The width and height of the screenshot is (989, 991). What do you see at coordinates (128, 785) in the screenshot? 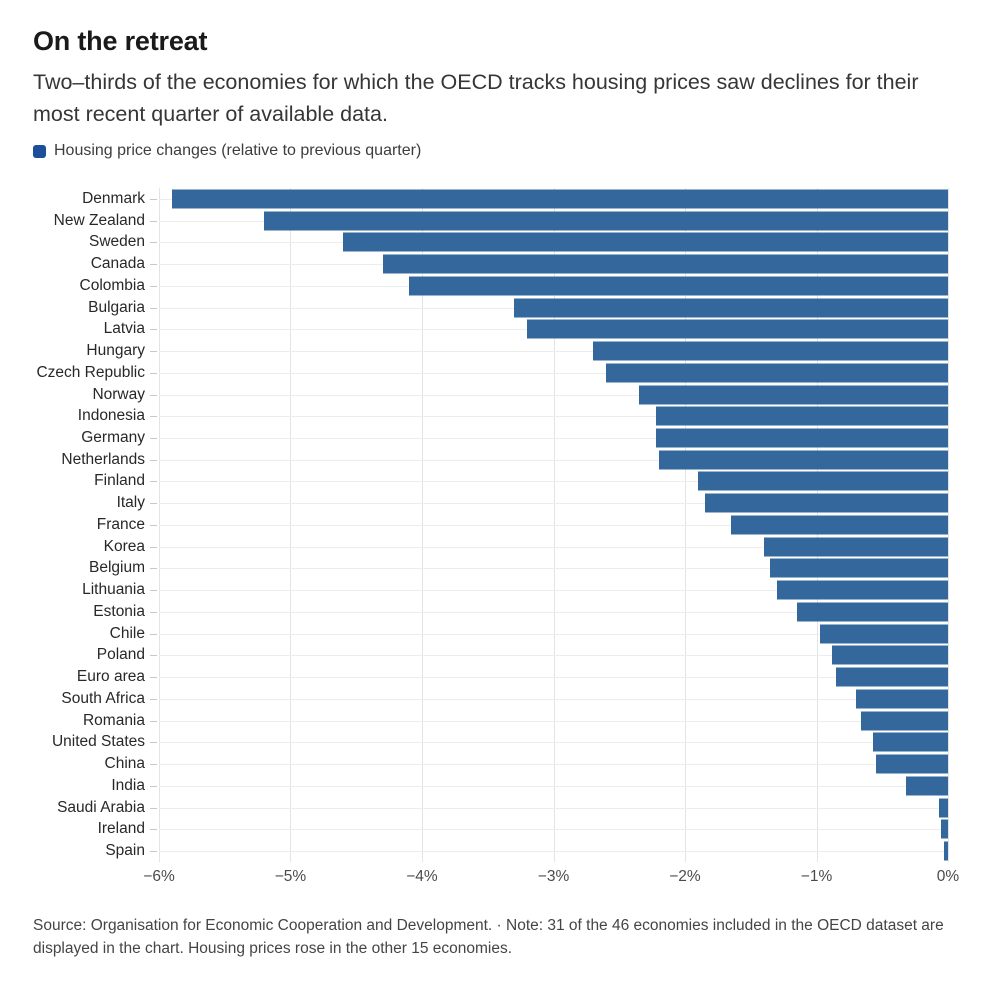
I see `category-label: India` at bounding box center [128, 785].